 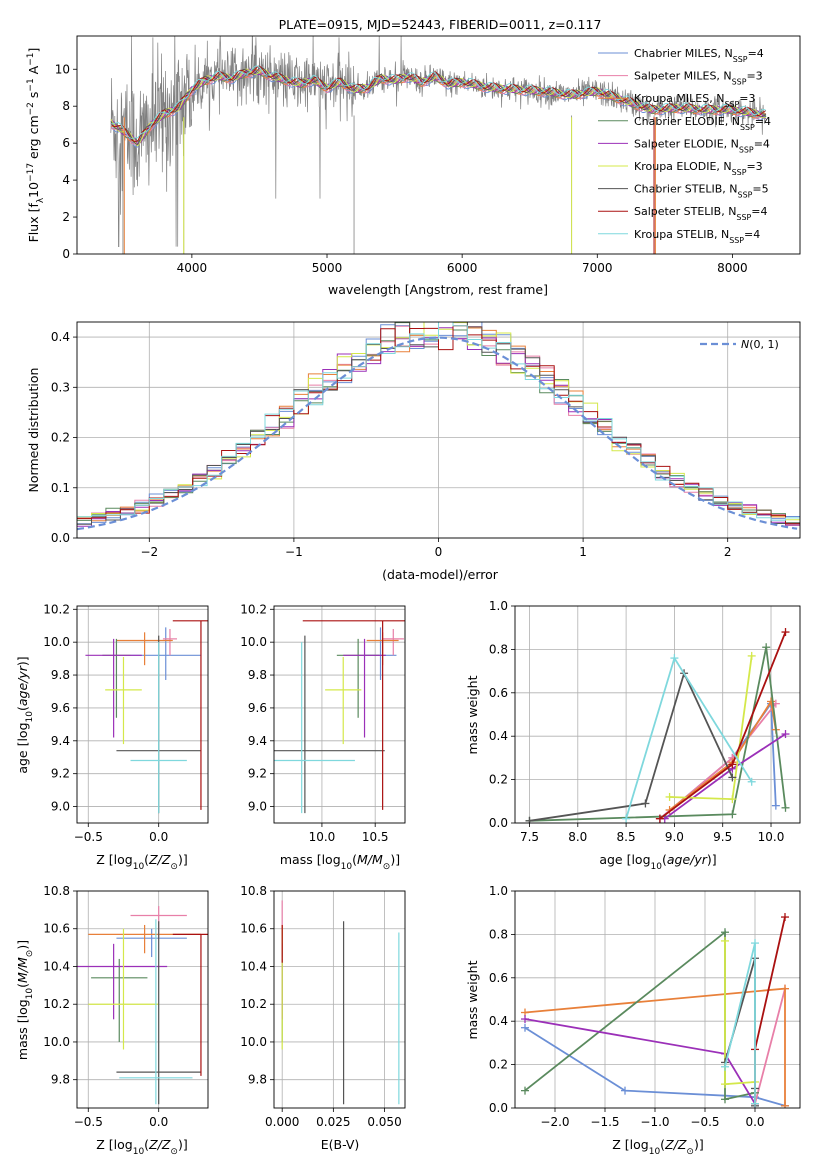 What do you see at coordinates (472, 714) in the screenshot?
I see `y-axis-label: mass weight` at bounding box center [472, 714].